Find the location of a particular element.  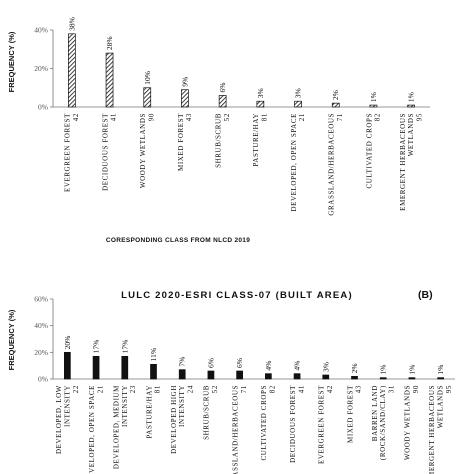

chart-b-category-label: DECIDUOUS FOREST41 is located at coordinates (297, 424).